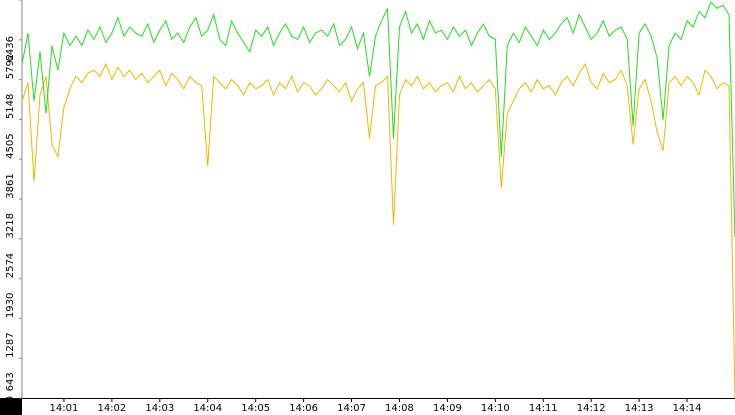 The width and height of the screenshot is (735, 415). What do you see at coordinates (159, 408) in the screenshot?
I see `x-tick-label: 14:03` at bounding box center [159, 408].